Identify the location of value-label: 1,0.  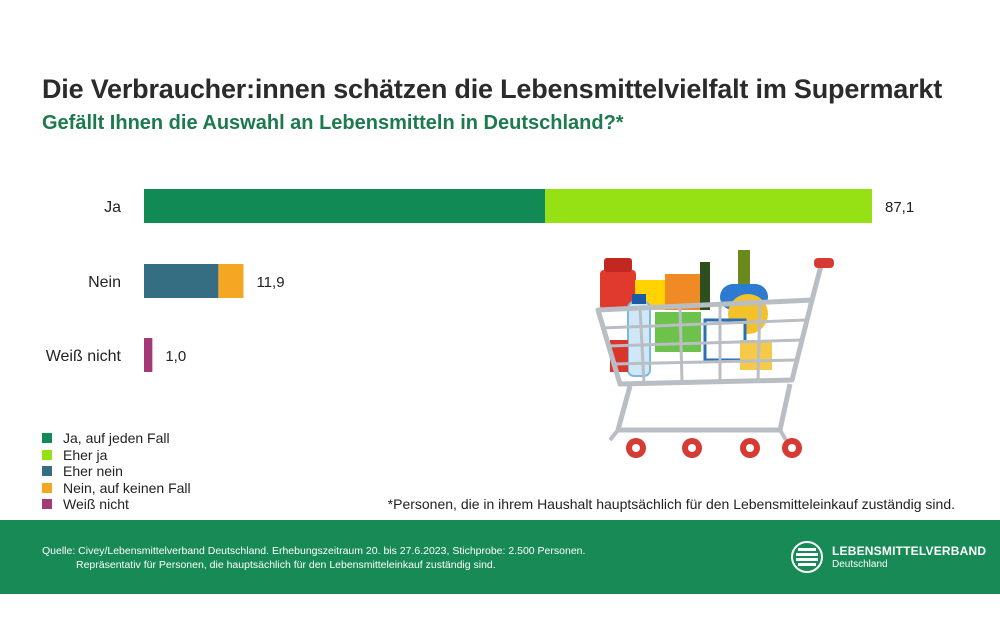
(175, 356).